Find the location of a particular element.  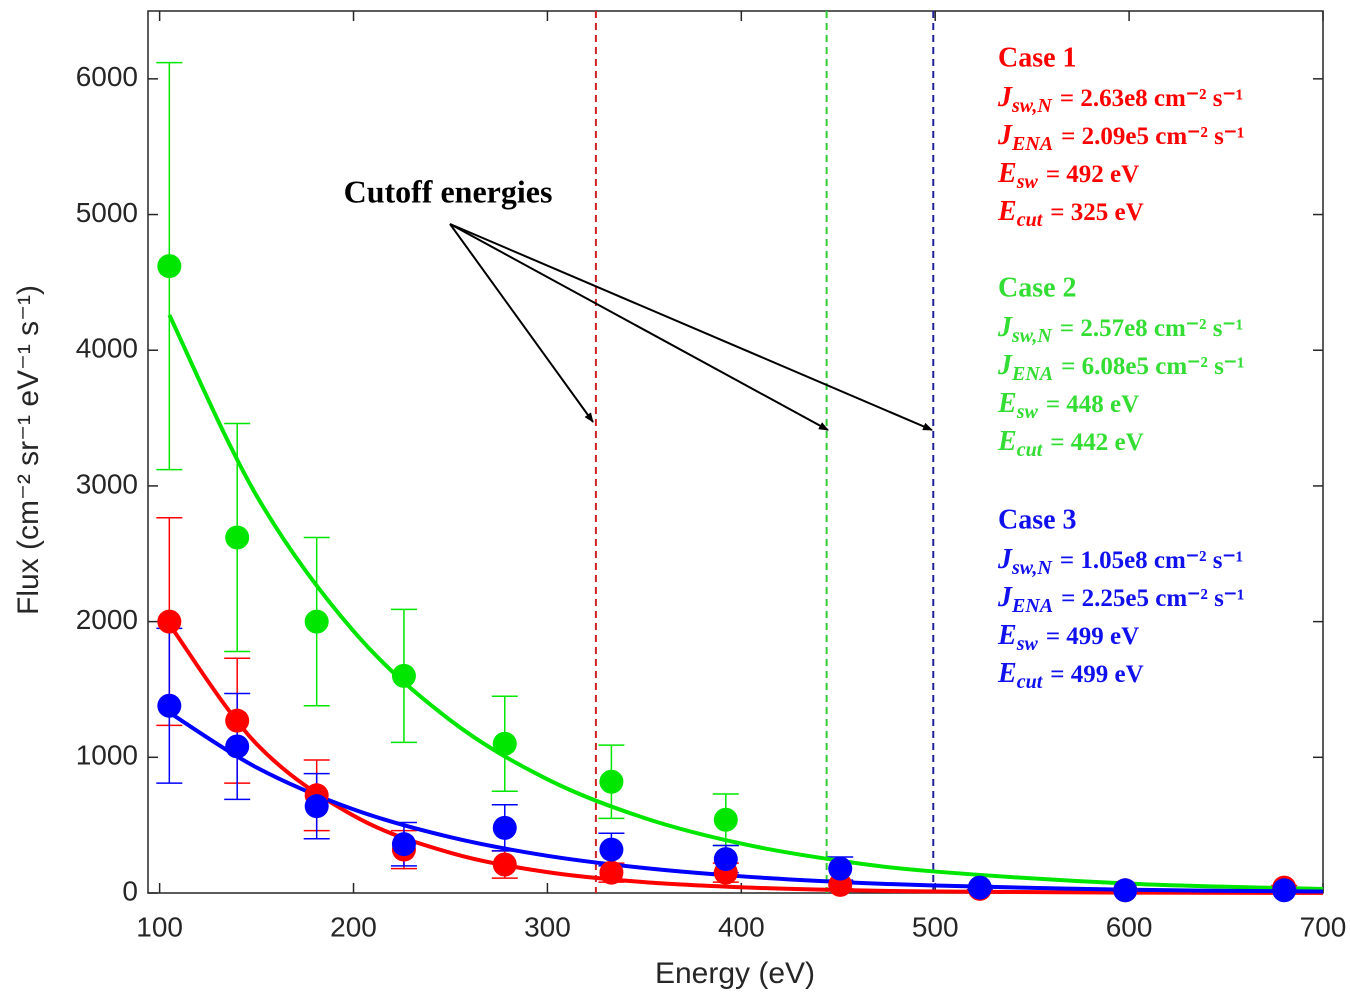

case-line: Jsw,N = 2.63e8 cm⁻² s⁻¹ is located at coordinates (1120, 99).